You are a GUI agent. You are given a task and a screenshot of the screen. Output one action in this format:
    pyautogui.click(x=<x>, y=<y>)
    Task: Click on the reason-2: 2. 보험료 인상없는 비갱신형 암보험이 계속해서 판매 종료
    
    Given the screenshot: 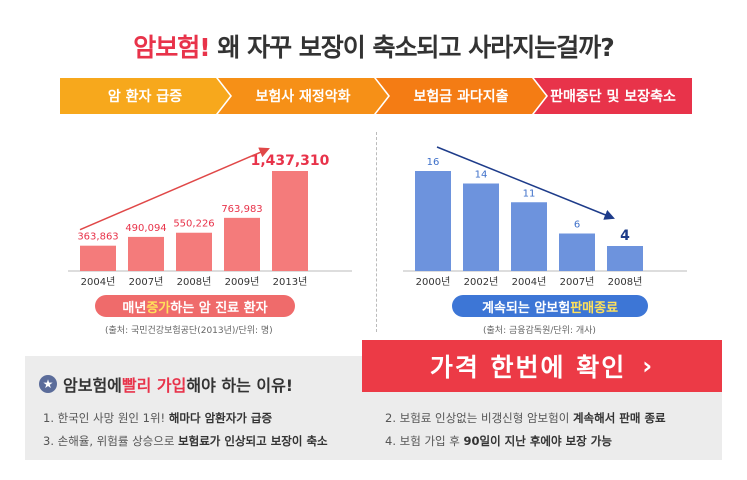 What is the action you would take?
    pyautogui.click(x=525, y=418)
    